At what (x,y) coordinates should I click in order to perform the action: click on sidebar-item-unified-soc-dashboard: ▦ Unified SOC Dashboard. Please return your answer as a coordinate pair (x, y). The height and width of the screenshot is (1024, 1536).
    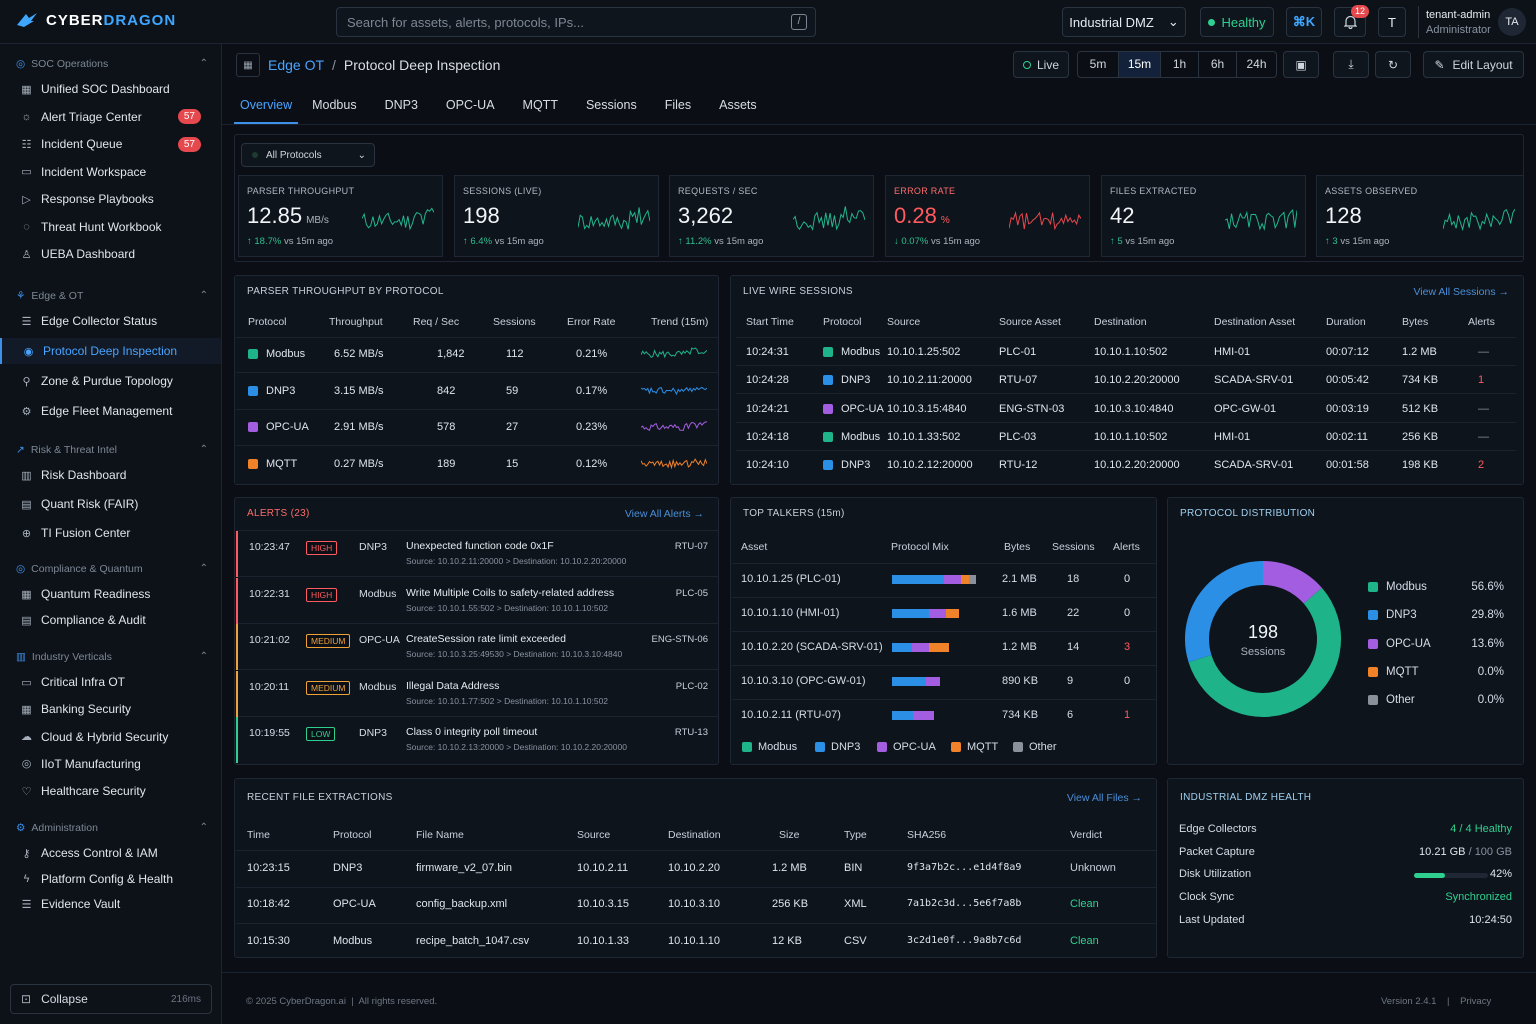
    Looking at the image, I should click on (110, 89).